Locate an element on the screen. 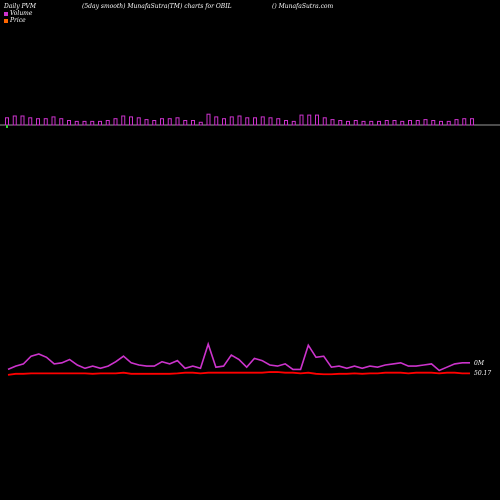  price-line is located at coordinates (238, 373).